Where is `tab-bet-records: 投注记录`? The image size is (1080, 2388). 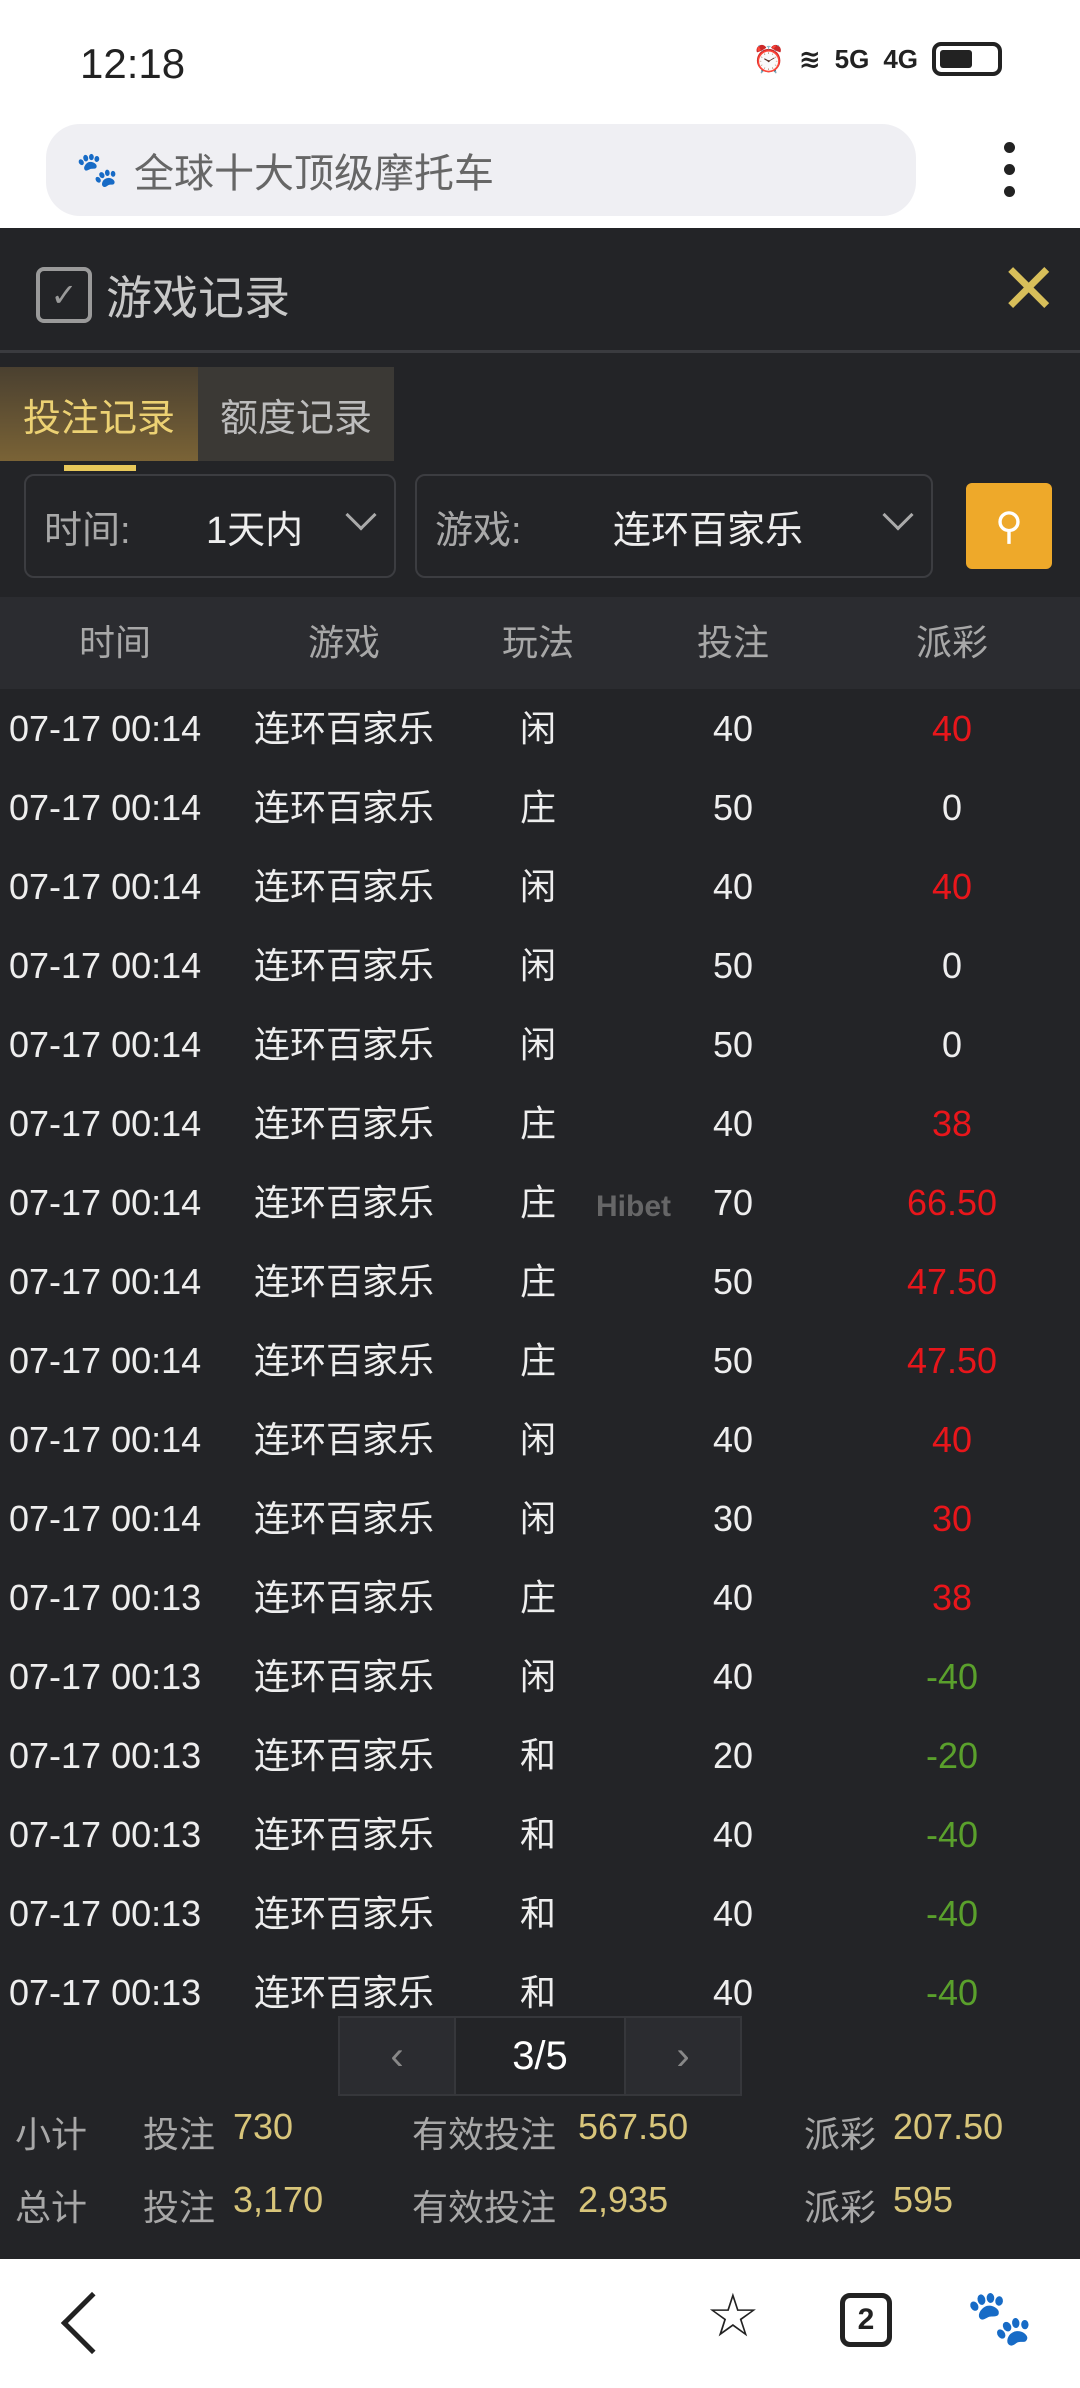
tab-bet-records: 投注记录 is located at coordinates (99, 419).